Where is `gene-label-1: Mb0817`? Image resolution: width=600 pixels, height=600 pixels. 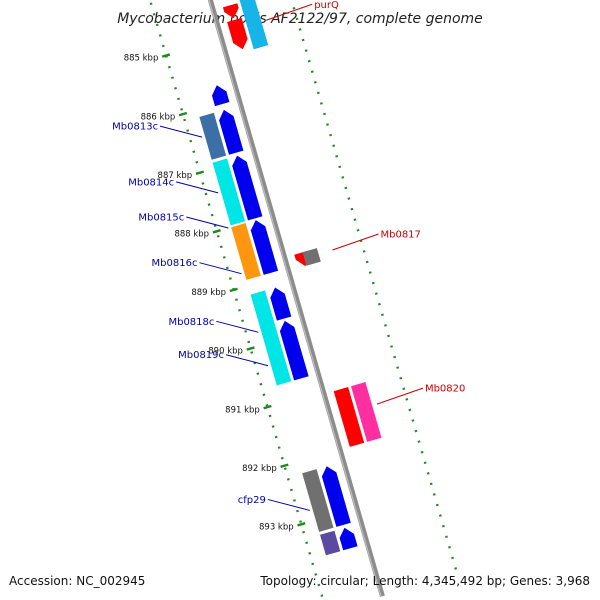 gene-label-1: Mb0817 is located at coordinates (400, 234).